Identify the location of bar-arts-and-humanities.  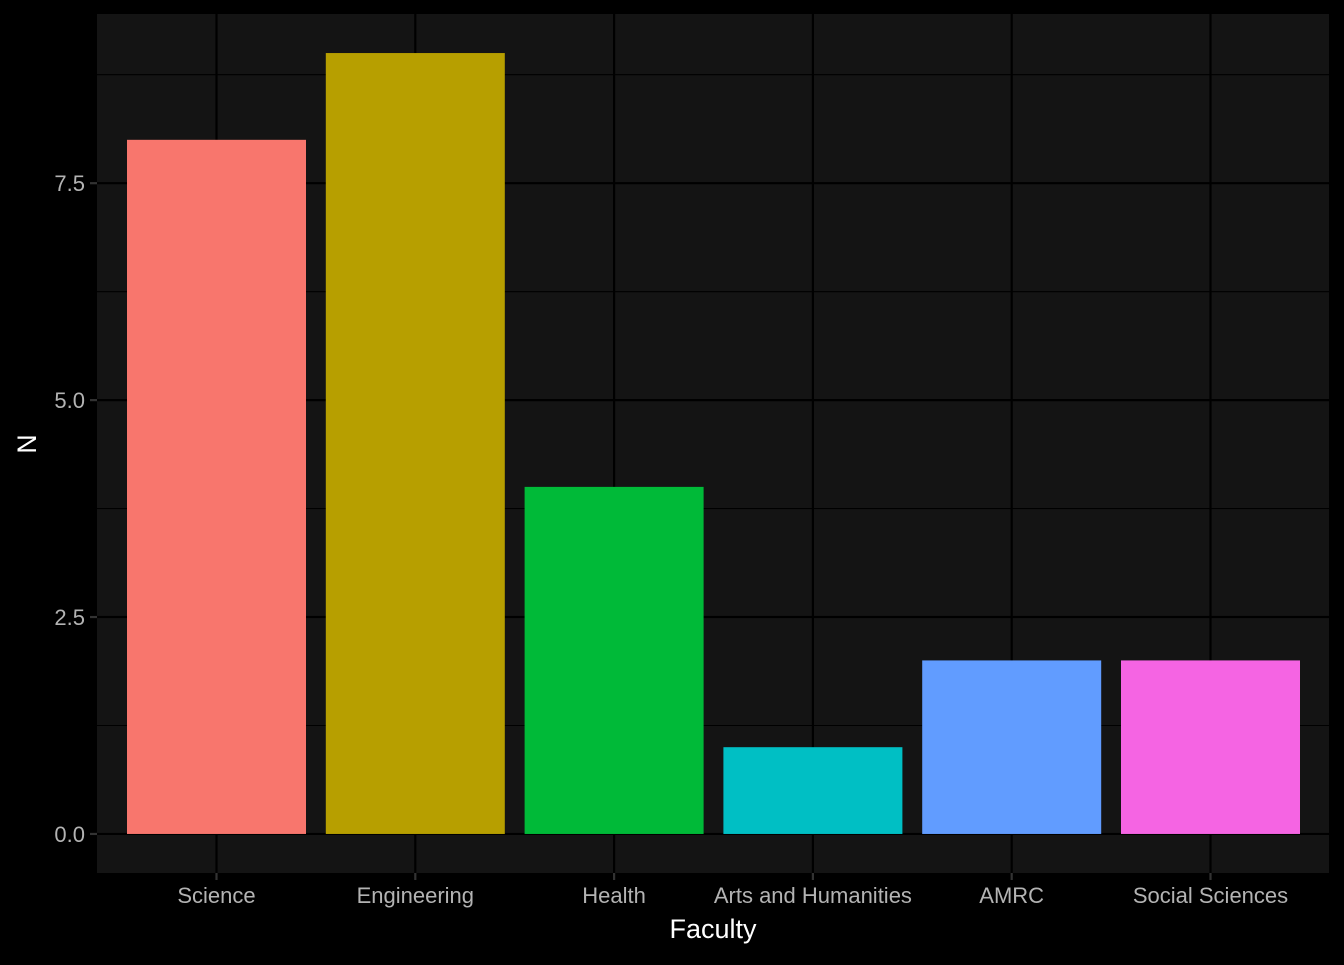
(813, 790).